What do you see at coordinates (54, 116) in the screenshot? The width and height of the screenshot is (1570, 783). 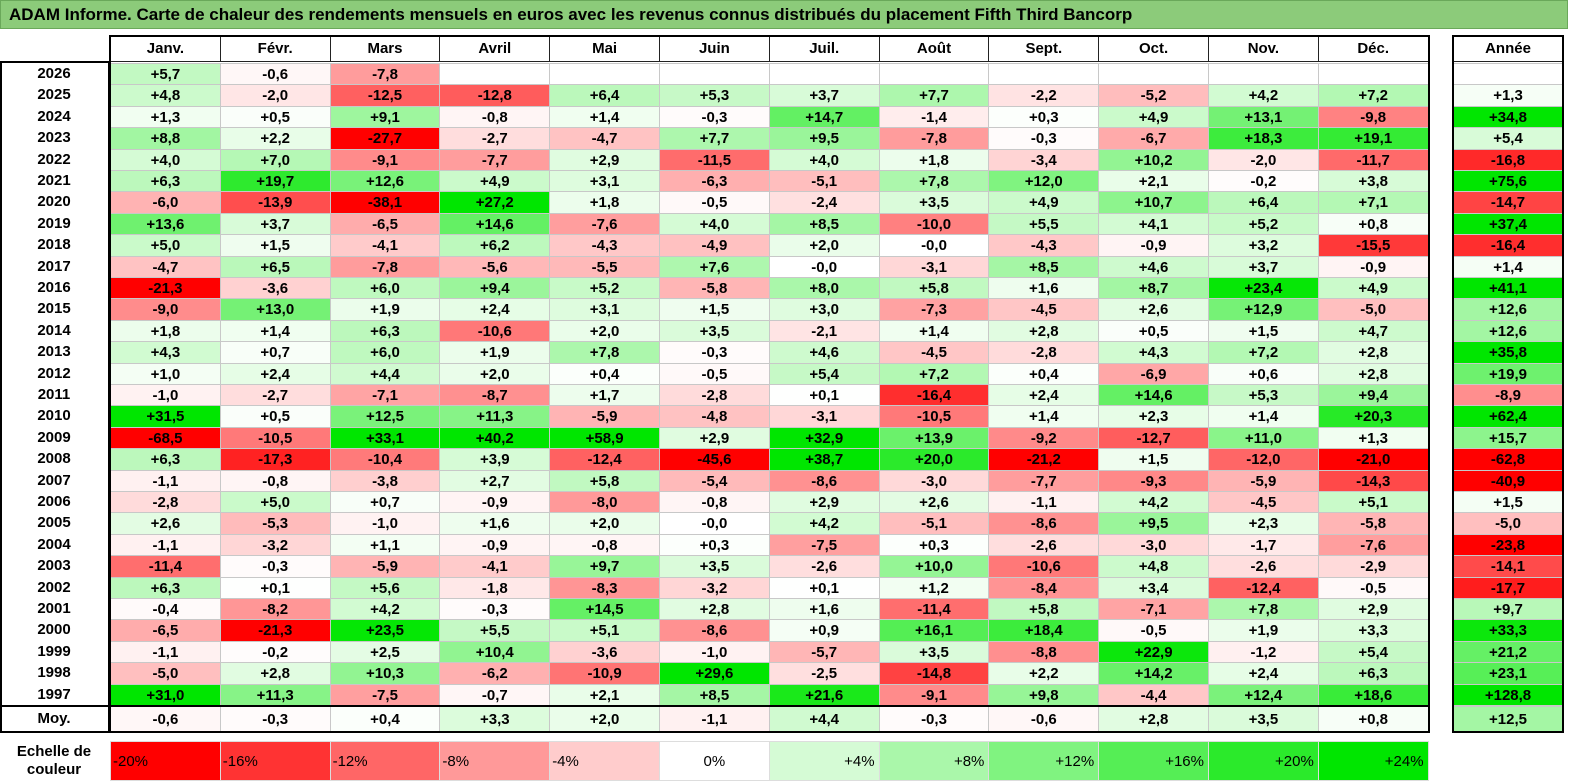 I see `year-label: 2024` at bounding box center [54, 116].